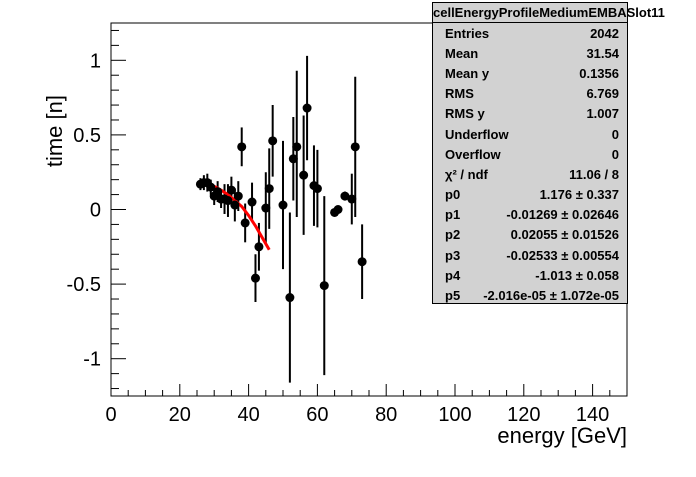  Describe the element at coordinates (602, 53) in the screenshot. I see `stats-value: 31.54` at that location.